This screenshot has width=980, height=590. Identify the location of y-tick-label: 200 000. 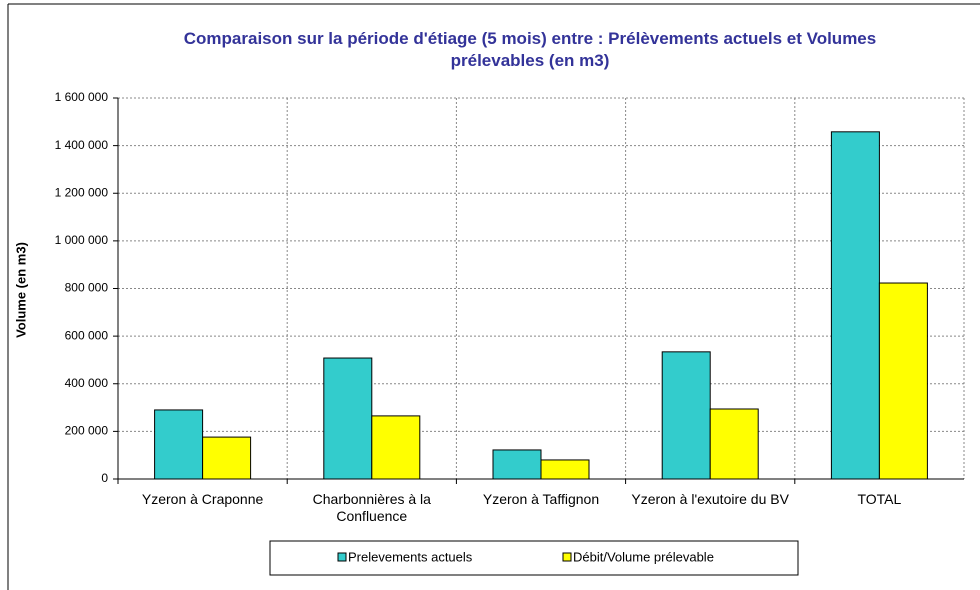
(87, 431).